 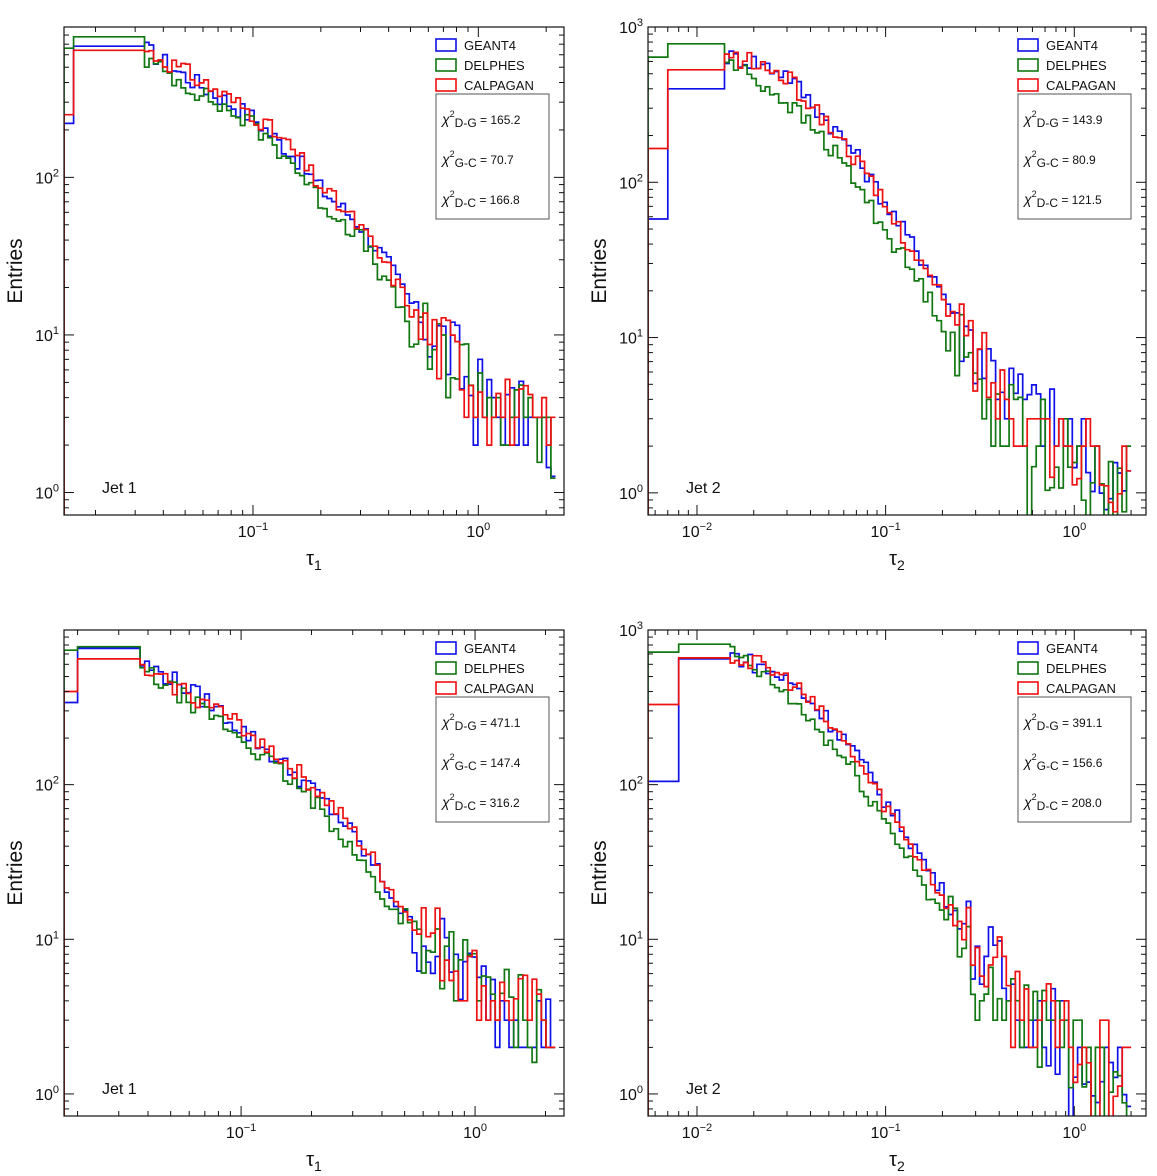 I want to click on chi2-entry: χ2D-G = 391.1, so click(x=1062, y=722).